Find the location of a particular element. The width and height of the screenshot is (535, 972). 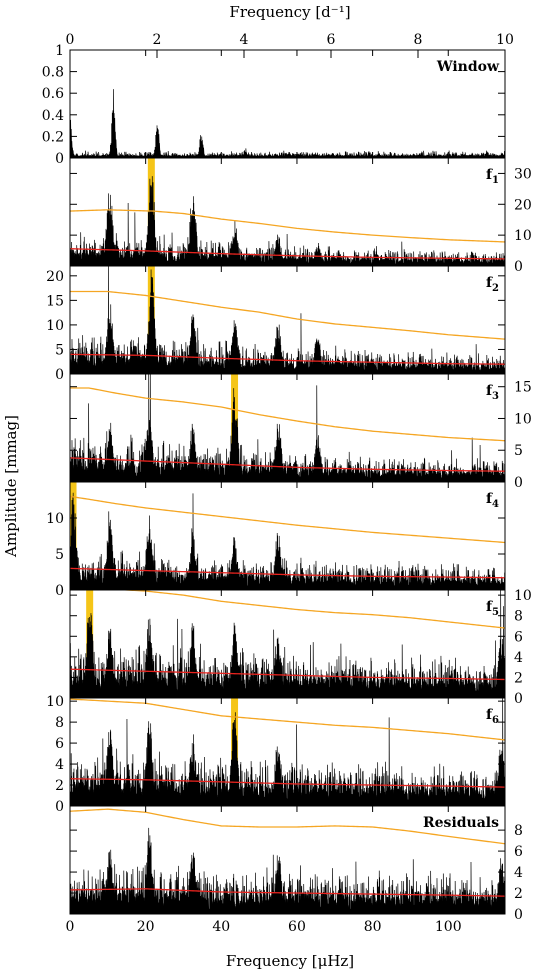

x-tick-label-top: 10 is located at coordinates (505, 40).